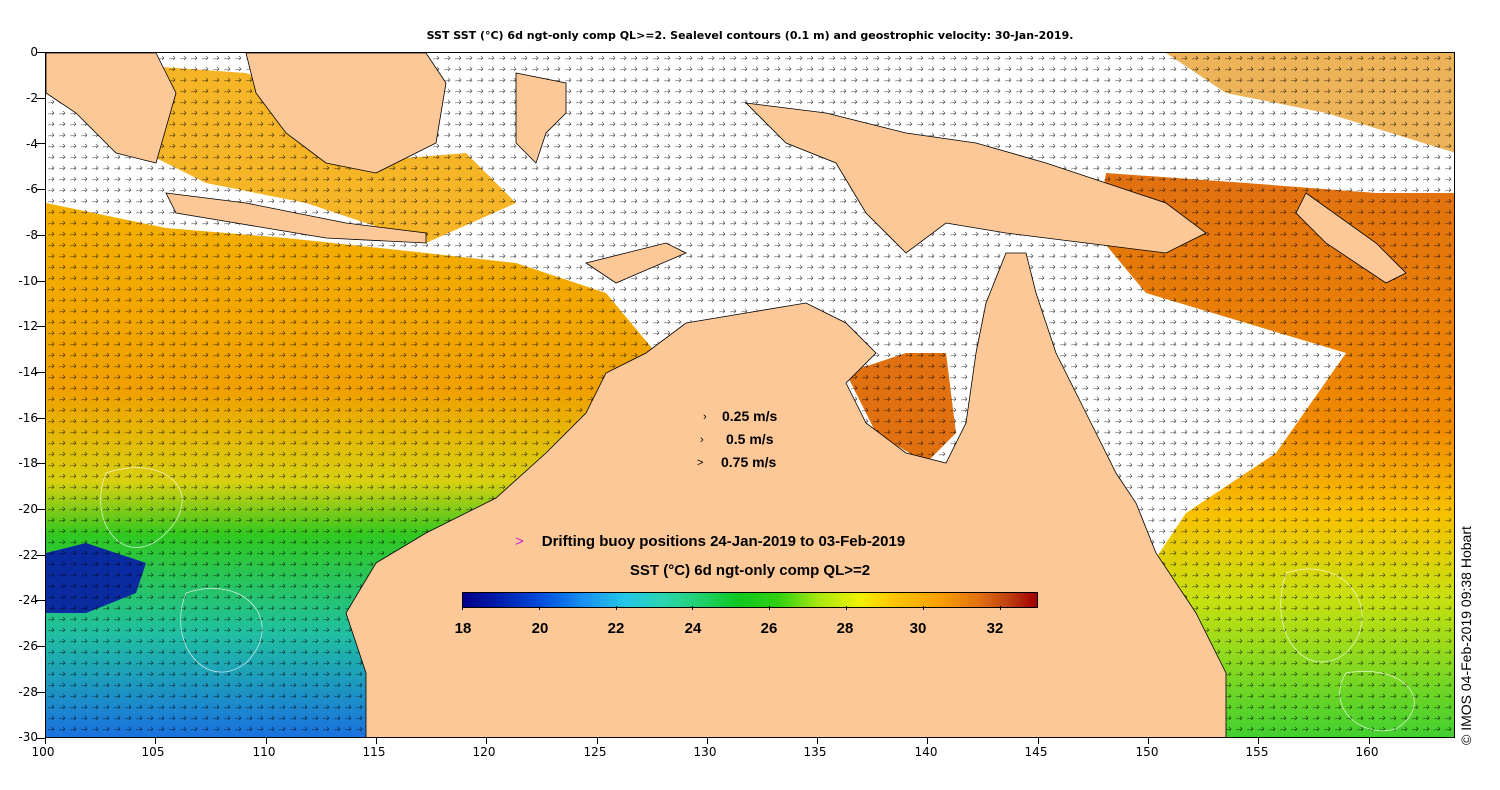 Image resolution: width=1500 pixels, height=790 pixels. Describe the element at coordinates (1466, 635) in the screenshot. I see `imos-credit: © IMOS 04-Feb-2019 09:38 Hobart` at that location.